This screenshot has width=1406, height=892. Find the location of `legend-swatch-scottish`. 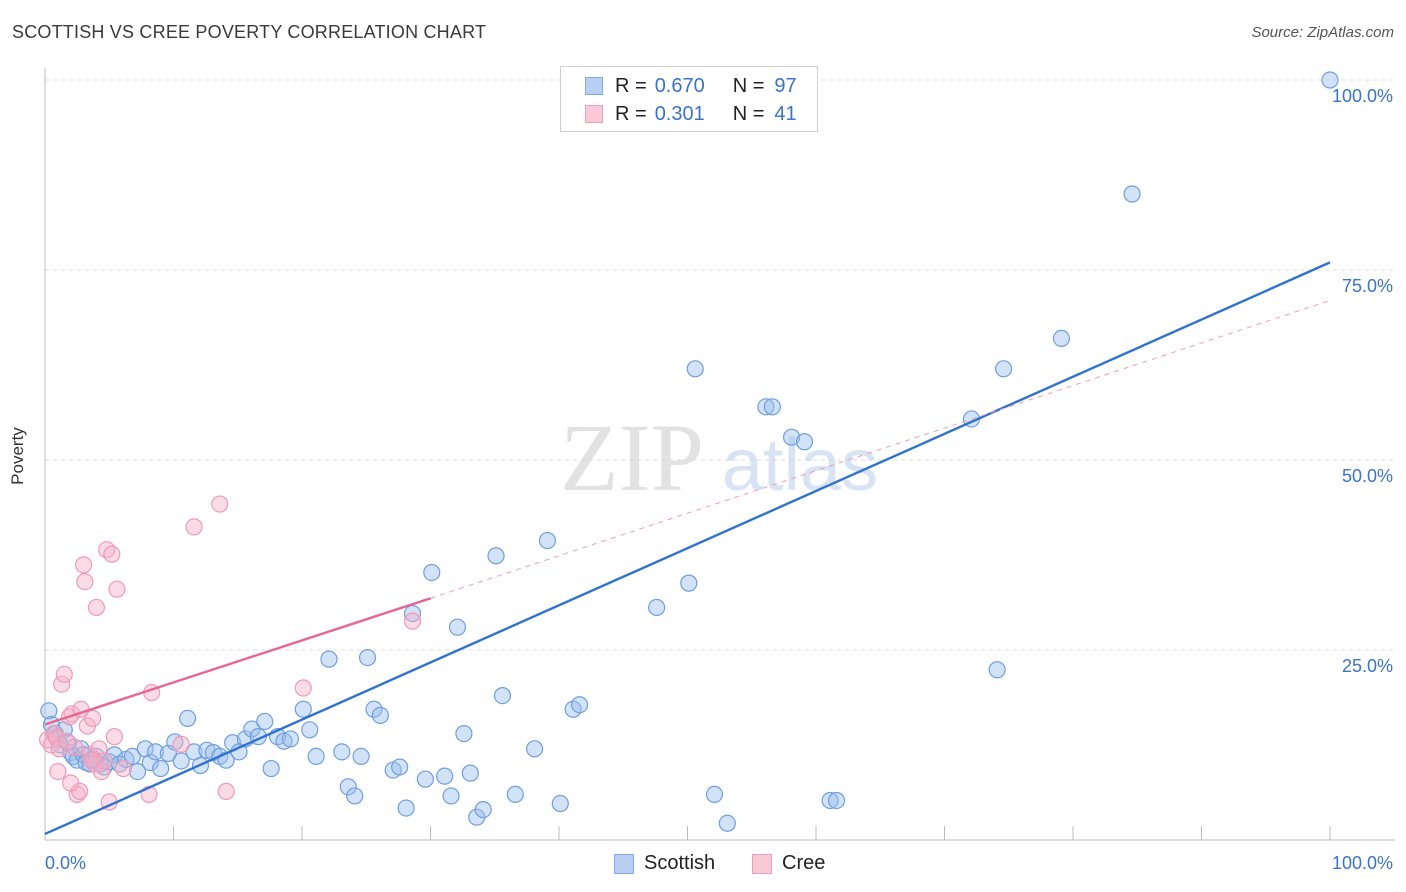

legend-swatch-scottish is located at coordinates (594, 86).